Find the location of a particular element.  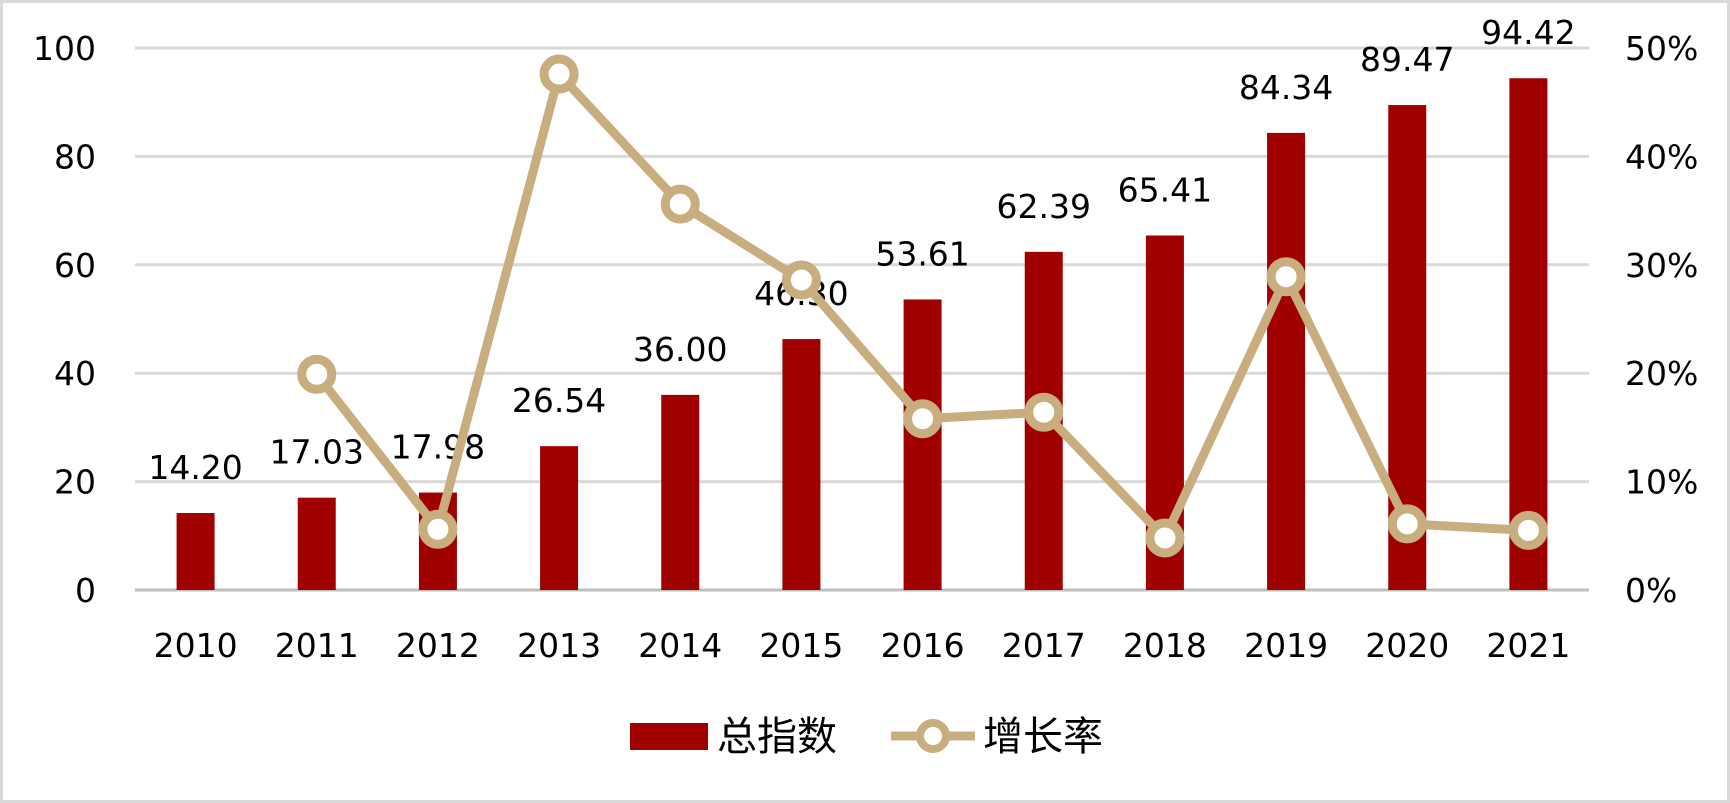

bar-value-label: 65.41 is located at coordinates (1165, 189).